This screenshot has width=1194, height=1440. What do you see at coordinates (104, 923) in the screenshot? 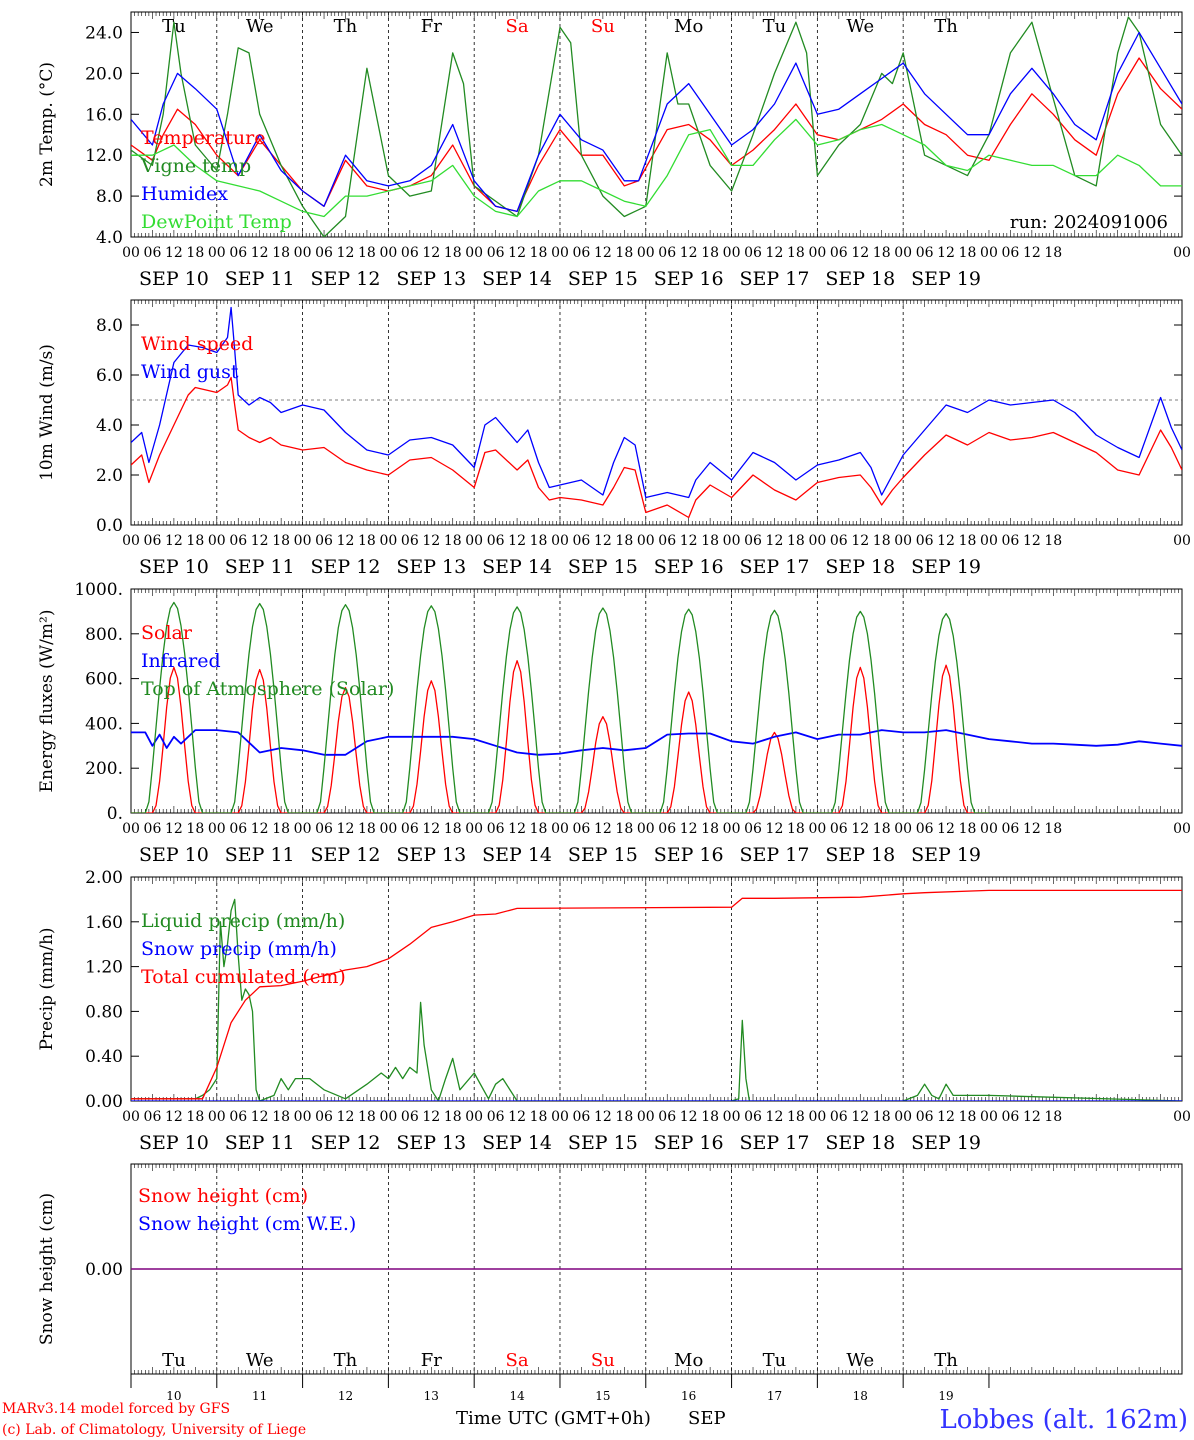
I see `y-tick-label: 1.60` at bounding box center [104, 923].